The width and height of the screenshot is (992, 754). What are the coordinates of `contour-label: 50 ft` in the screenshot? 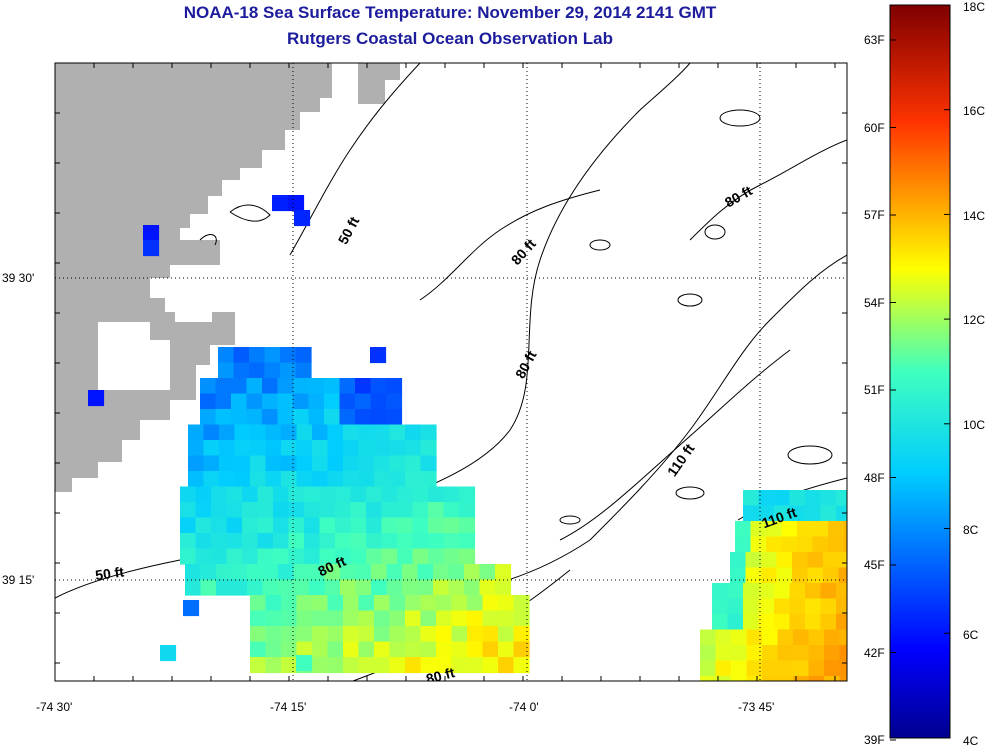 It's located at (109, 573).